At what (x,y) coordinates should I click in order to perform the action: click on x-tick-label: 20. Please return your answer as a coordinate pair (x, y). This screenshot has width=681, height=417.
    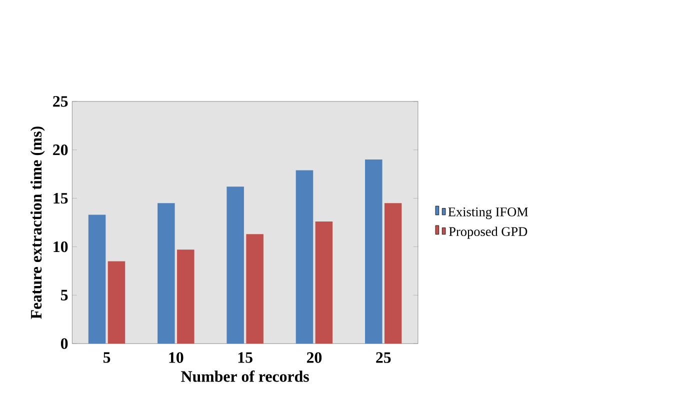
    Looking at the image, I should click on (314, 357).